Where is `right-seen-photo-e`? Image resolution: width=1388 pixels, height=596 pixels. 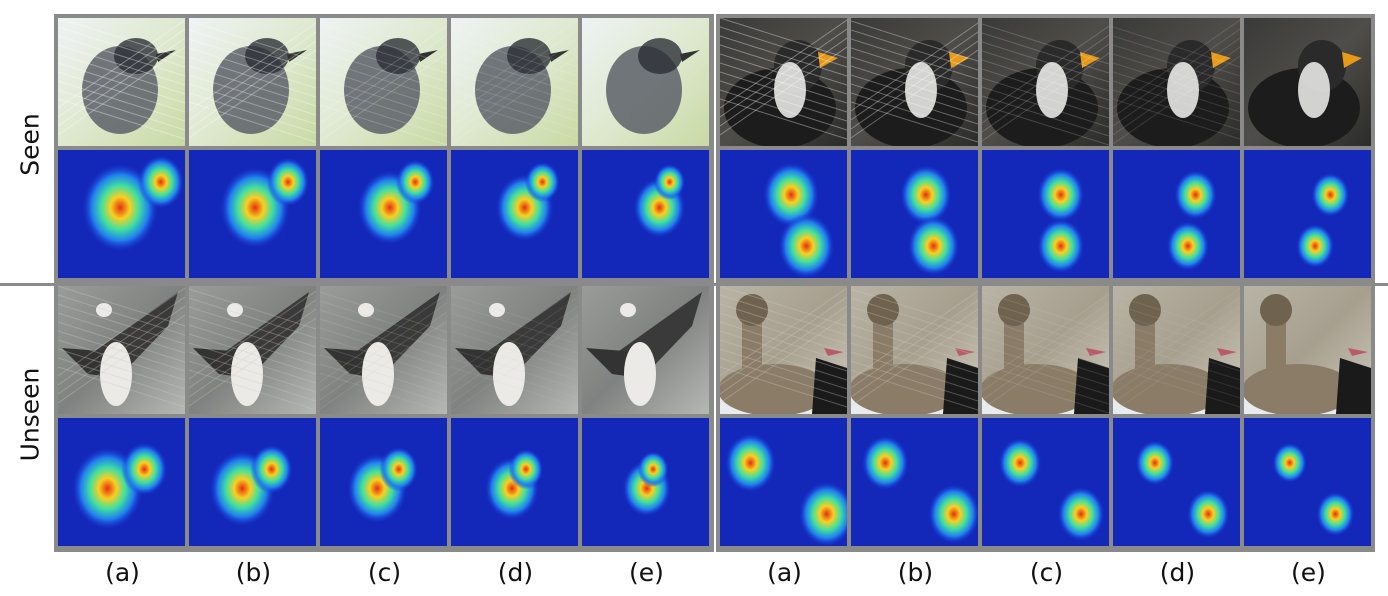
right-seen-photo-e is located at coordinates (1307, 82).